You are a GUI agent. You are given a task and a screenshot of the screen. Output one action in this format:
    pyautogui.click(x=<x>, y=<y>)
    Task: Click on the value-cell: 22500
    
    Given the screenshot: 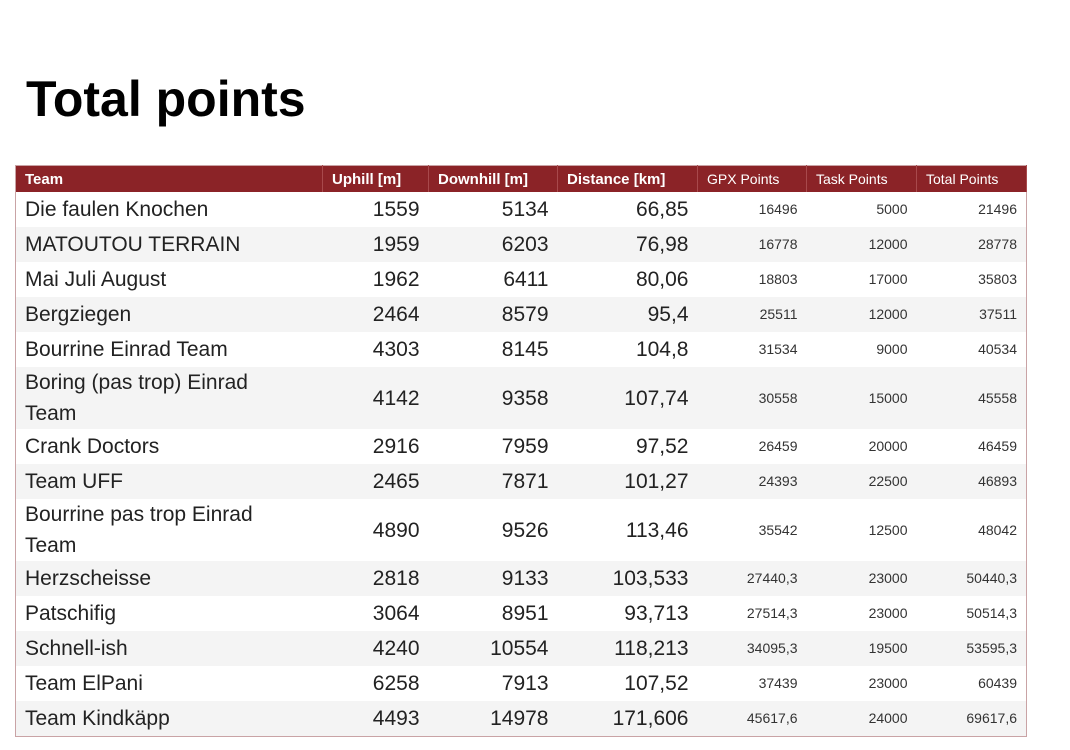 What is the action you would take?
    pyautogui.click(x=861, y=481)
    